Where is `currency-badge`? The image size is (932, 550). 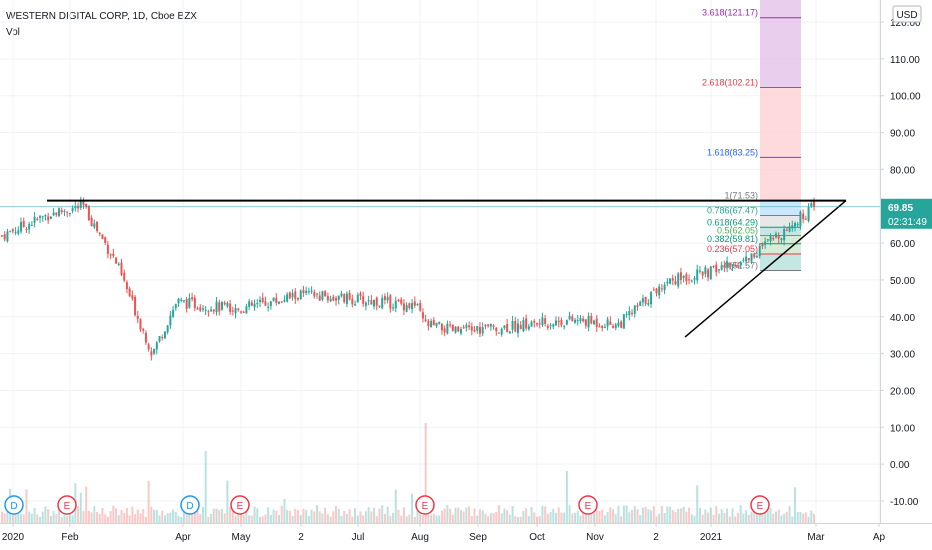
currency-badge is located at coordinates (907, 14).